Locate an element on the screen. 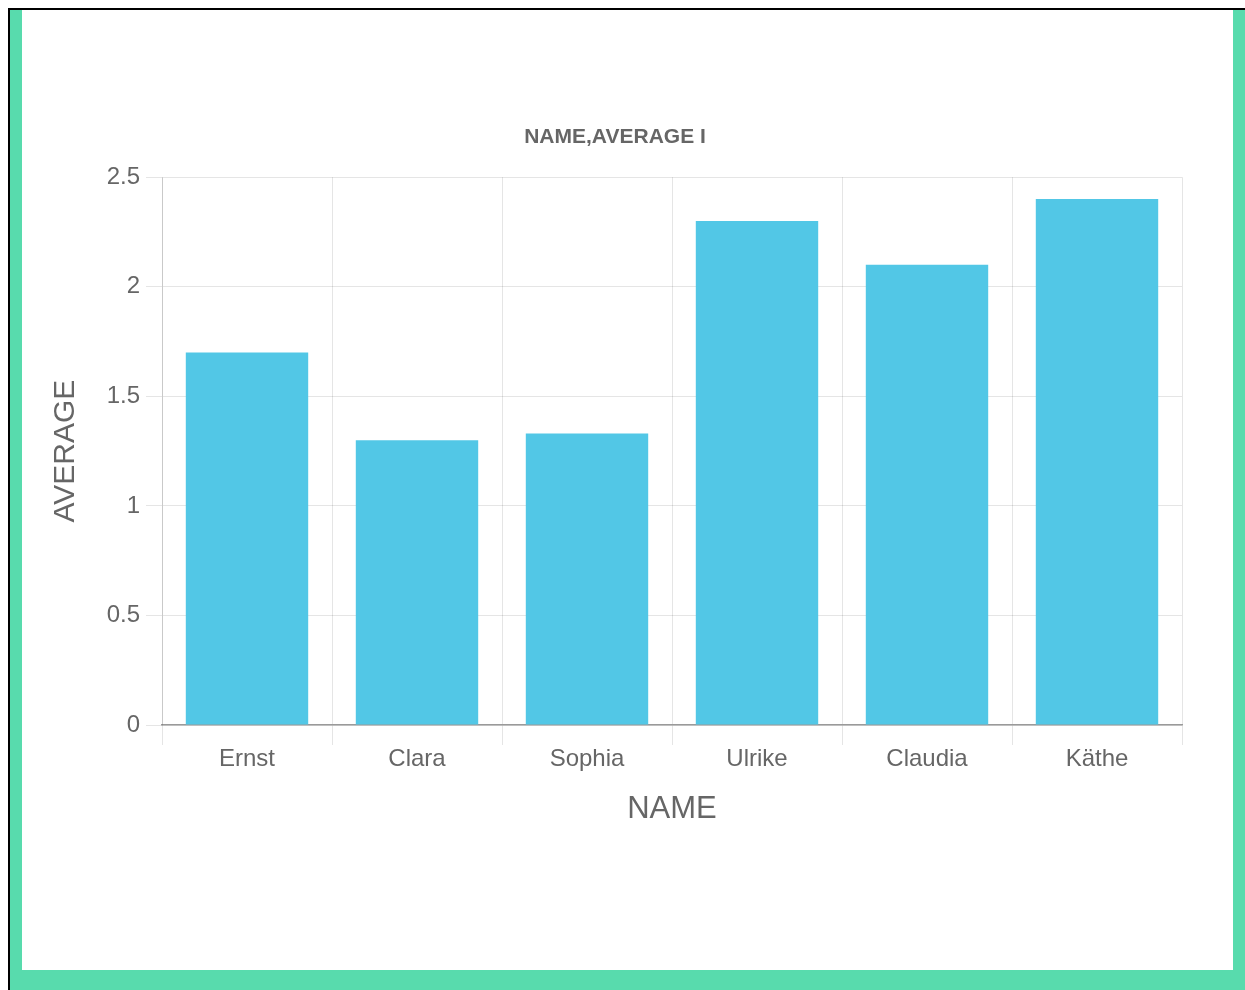  x-tick-label: Sophia is located at coordinates (587, 758).